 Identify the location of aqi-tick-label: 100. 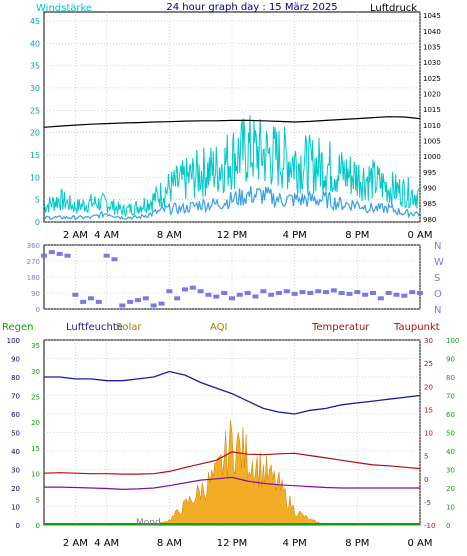
(452, 341).